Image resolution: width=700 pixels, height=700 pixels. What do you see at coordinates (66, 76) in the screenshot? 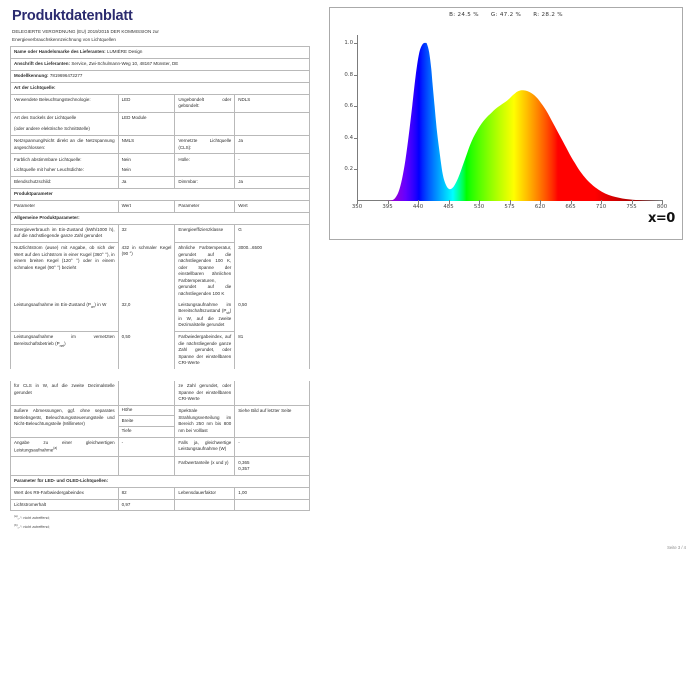
I see `model-value: 7819696472277` at bounding box center [66, 76].